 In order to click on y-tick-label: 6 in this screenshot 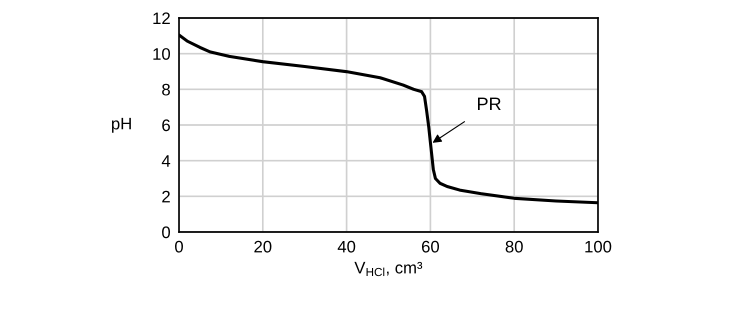, I will do `click(166, 125)`.